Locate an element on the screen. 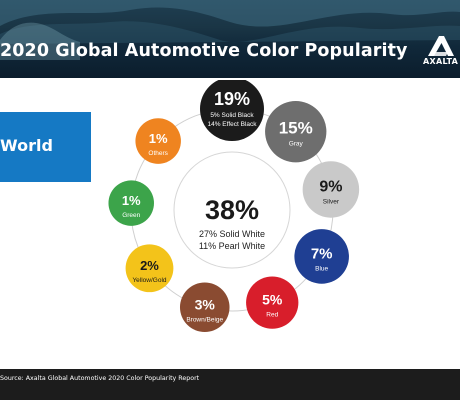 This screenshot has height=400, width=460. center-value-label: 38% is located at coordinates (232, 210).